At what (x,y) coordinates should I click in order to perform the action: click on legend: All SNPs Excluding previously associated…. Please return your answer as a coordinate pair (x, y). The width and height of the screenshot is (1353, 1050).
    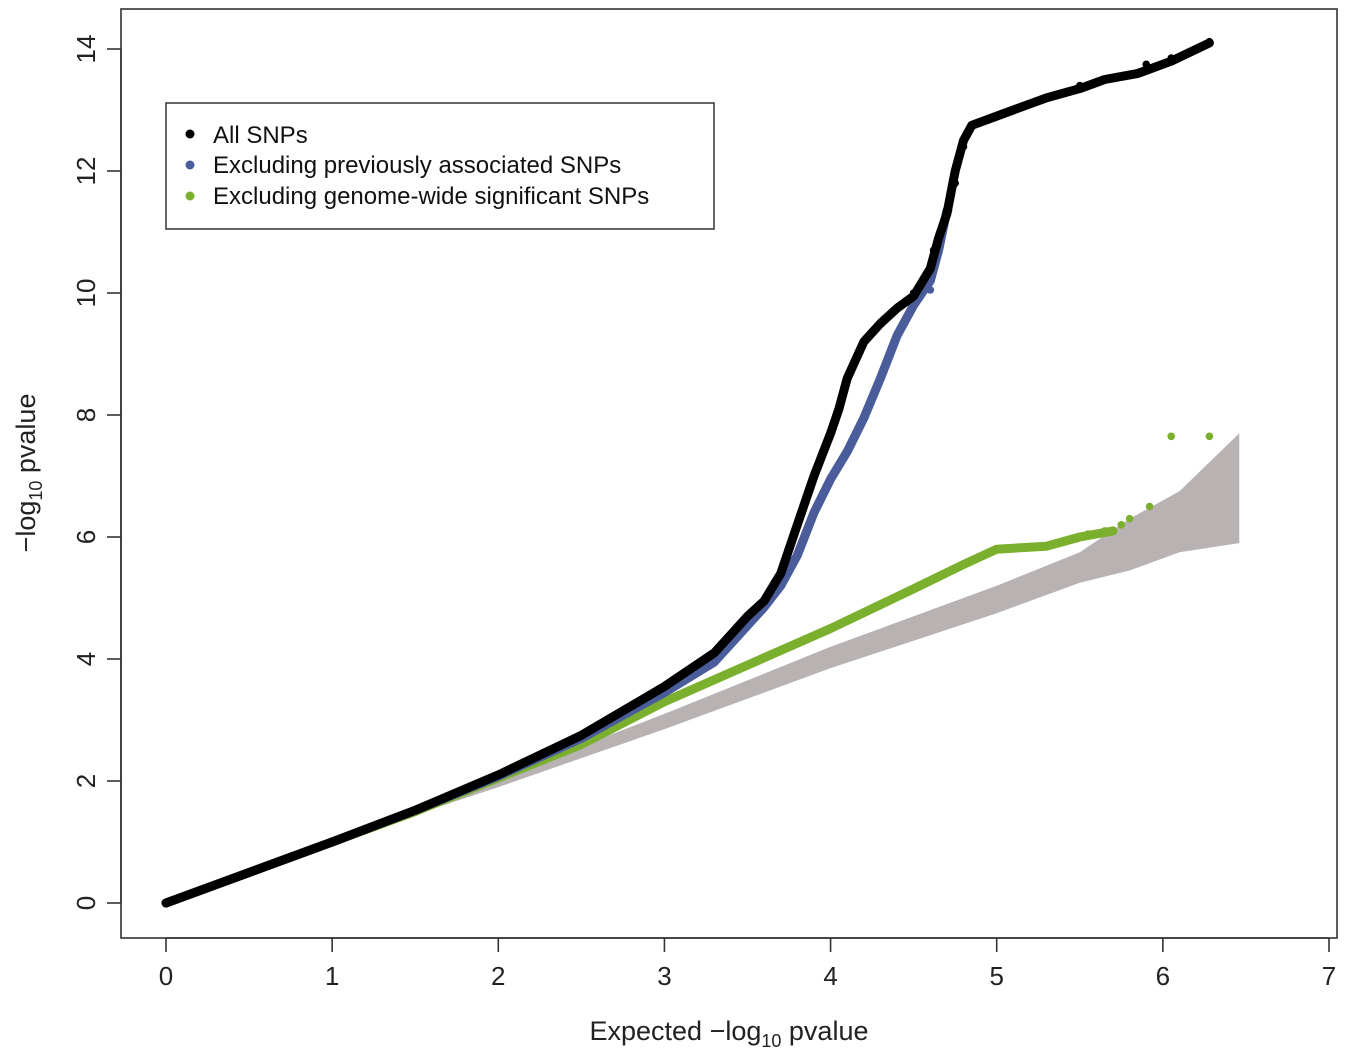
    Looking at the image, I should click on (440, 166).